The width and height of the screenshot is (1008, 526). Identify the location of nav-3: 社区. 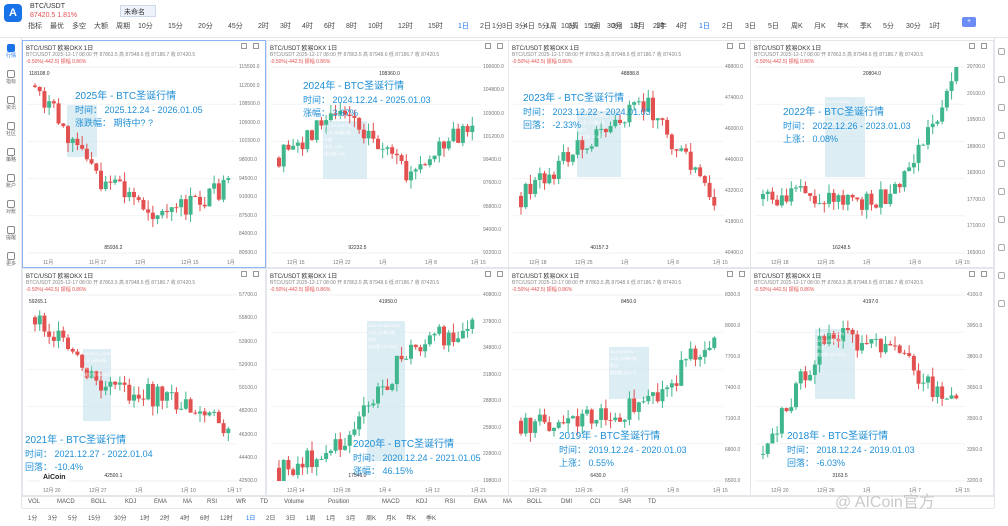
(11, 129).